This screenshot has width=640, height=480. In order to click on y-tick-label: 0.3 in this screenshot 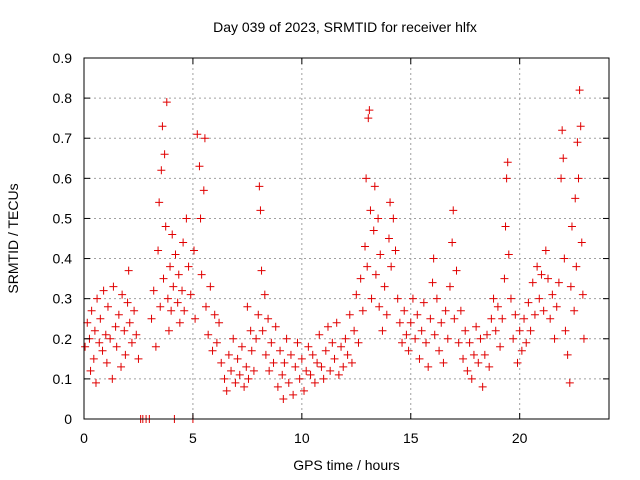, I will do `click(63, 299)`.